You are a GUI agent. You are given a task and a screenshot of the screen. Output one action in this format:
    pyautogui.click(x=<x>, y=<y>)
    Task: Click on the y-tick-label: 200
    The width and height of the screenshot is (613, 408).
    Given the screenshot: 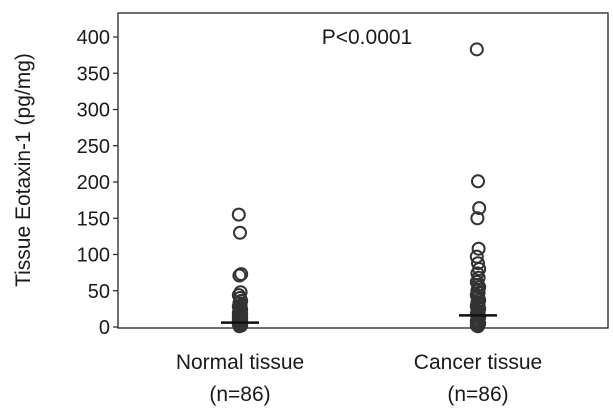 What is the action you would take?
    pyautogui.click(x=93, y=183)
    